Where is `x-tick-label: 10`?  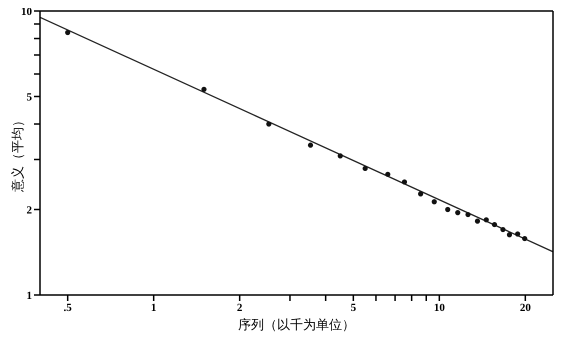 x-tick-label: 10 is located at coordinates (440, 308).